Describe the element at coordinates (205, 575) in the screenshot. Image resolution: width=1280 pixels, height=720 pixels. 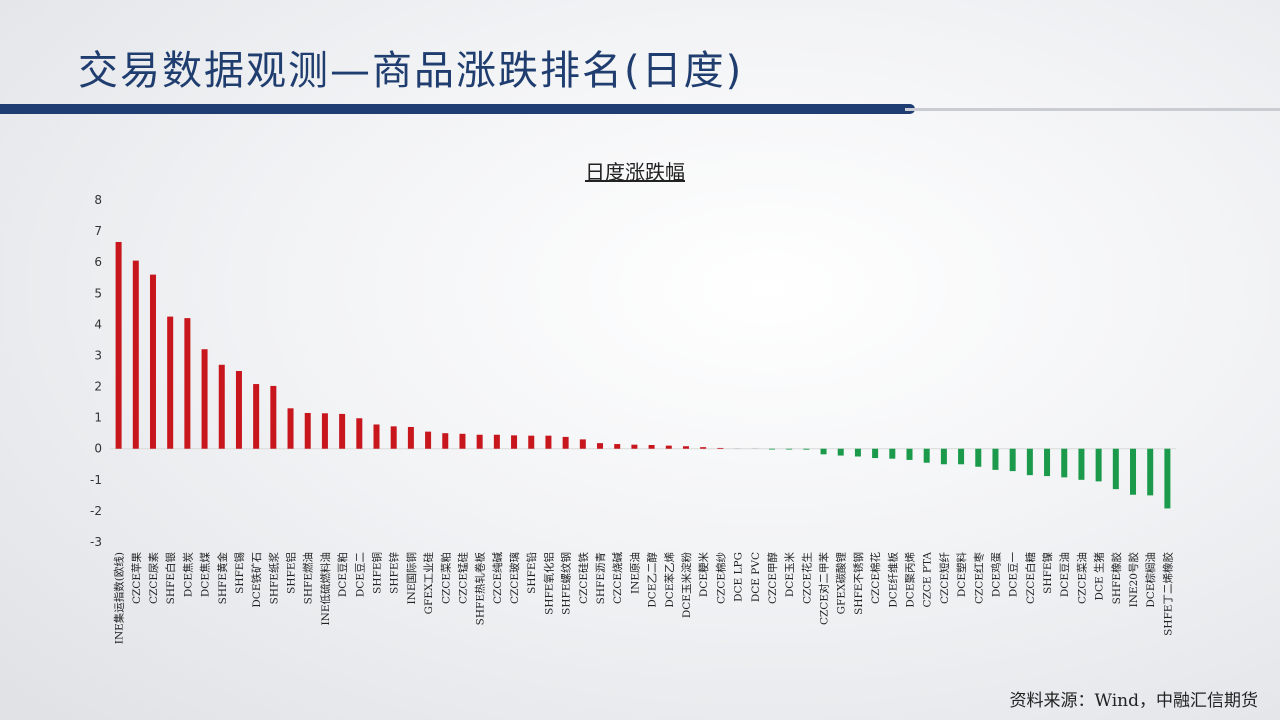
I see `category-label: DCE焦煤` at that location.